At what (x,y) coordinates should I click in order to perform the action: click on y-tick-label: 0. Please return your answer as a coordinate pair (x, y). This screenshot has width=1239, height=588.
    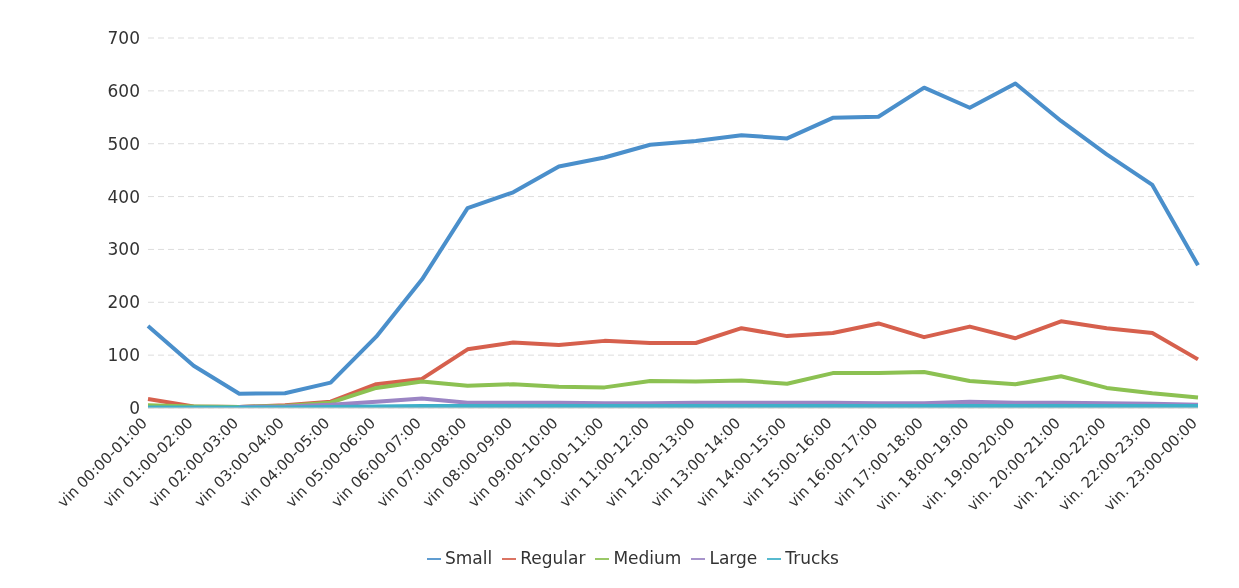
    Looking at the image, I should click on (134, 408).